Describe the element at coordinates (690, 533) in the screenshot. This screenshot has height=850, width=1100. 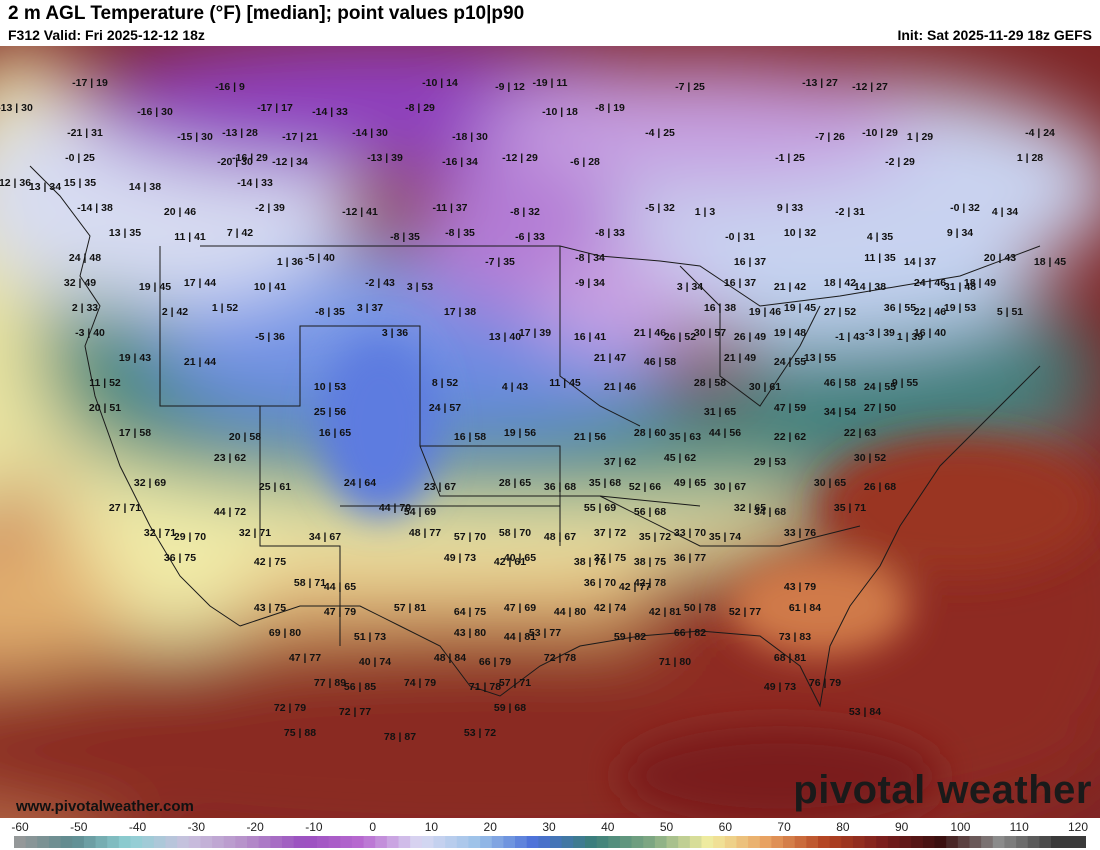
I see `point-value: 33 | 70` at that location.